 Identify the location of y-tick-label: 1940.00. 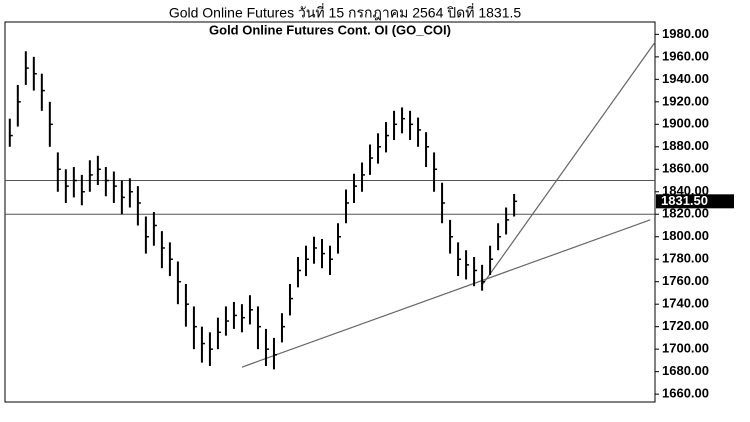
(685, 78).